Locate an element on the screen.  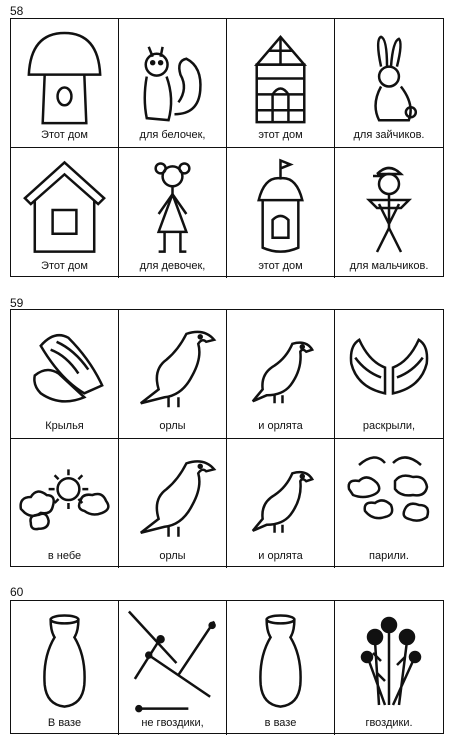
caption: в вазе is located at coordinates (280, 723).